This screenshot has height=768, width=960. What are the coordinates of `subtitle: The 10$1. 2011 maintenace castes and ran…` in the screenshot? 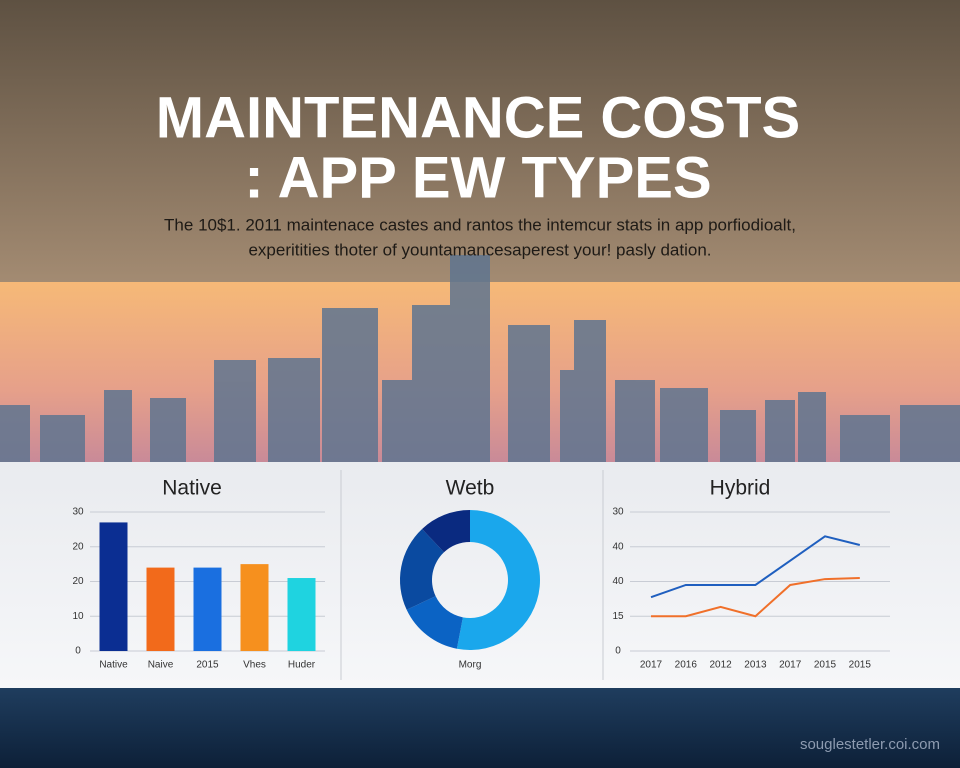 It's located at (480, 224).